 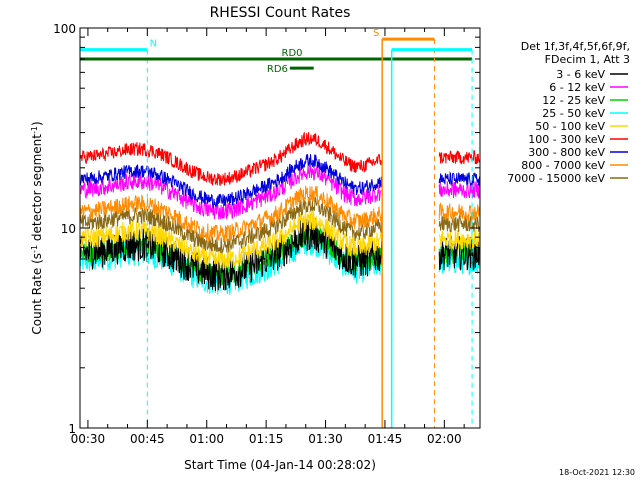 I want to click on flag-label-RD0: RD0, so click(x=292, y=53).